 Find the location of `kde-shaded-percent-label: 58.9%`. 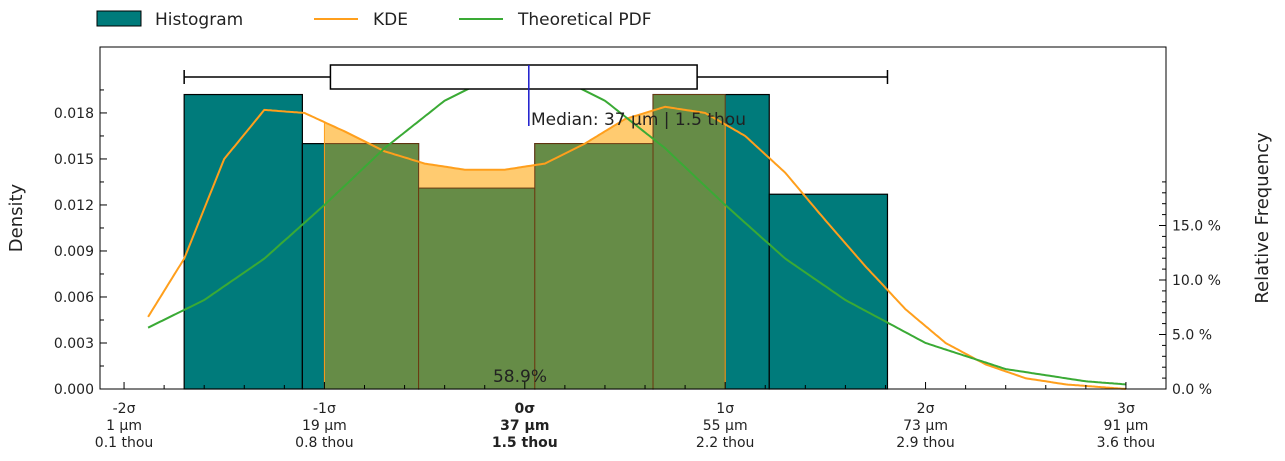

kde-shaded-percent-label: 58.9% is located at coordinates (520, 377).